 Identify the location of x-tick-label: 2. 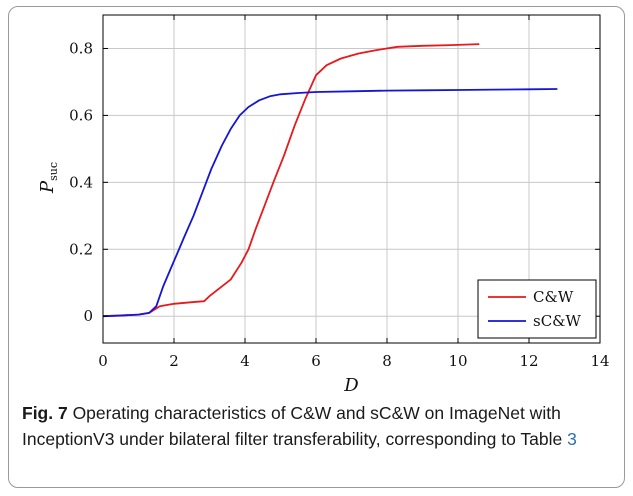
(174, 361).